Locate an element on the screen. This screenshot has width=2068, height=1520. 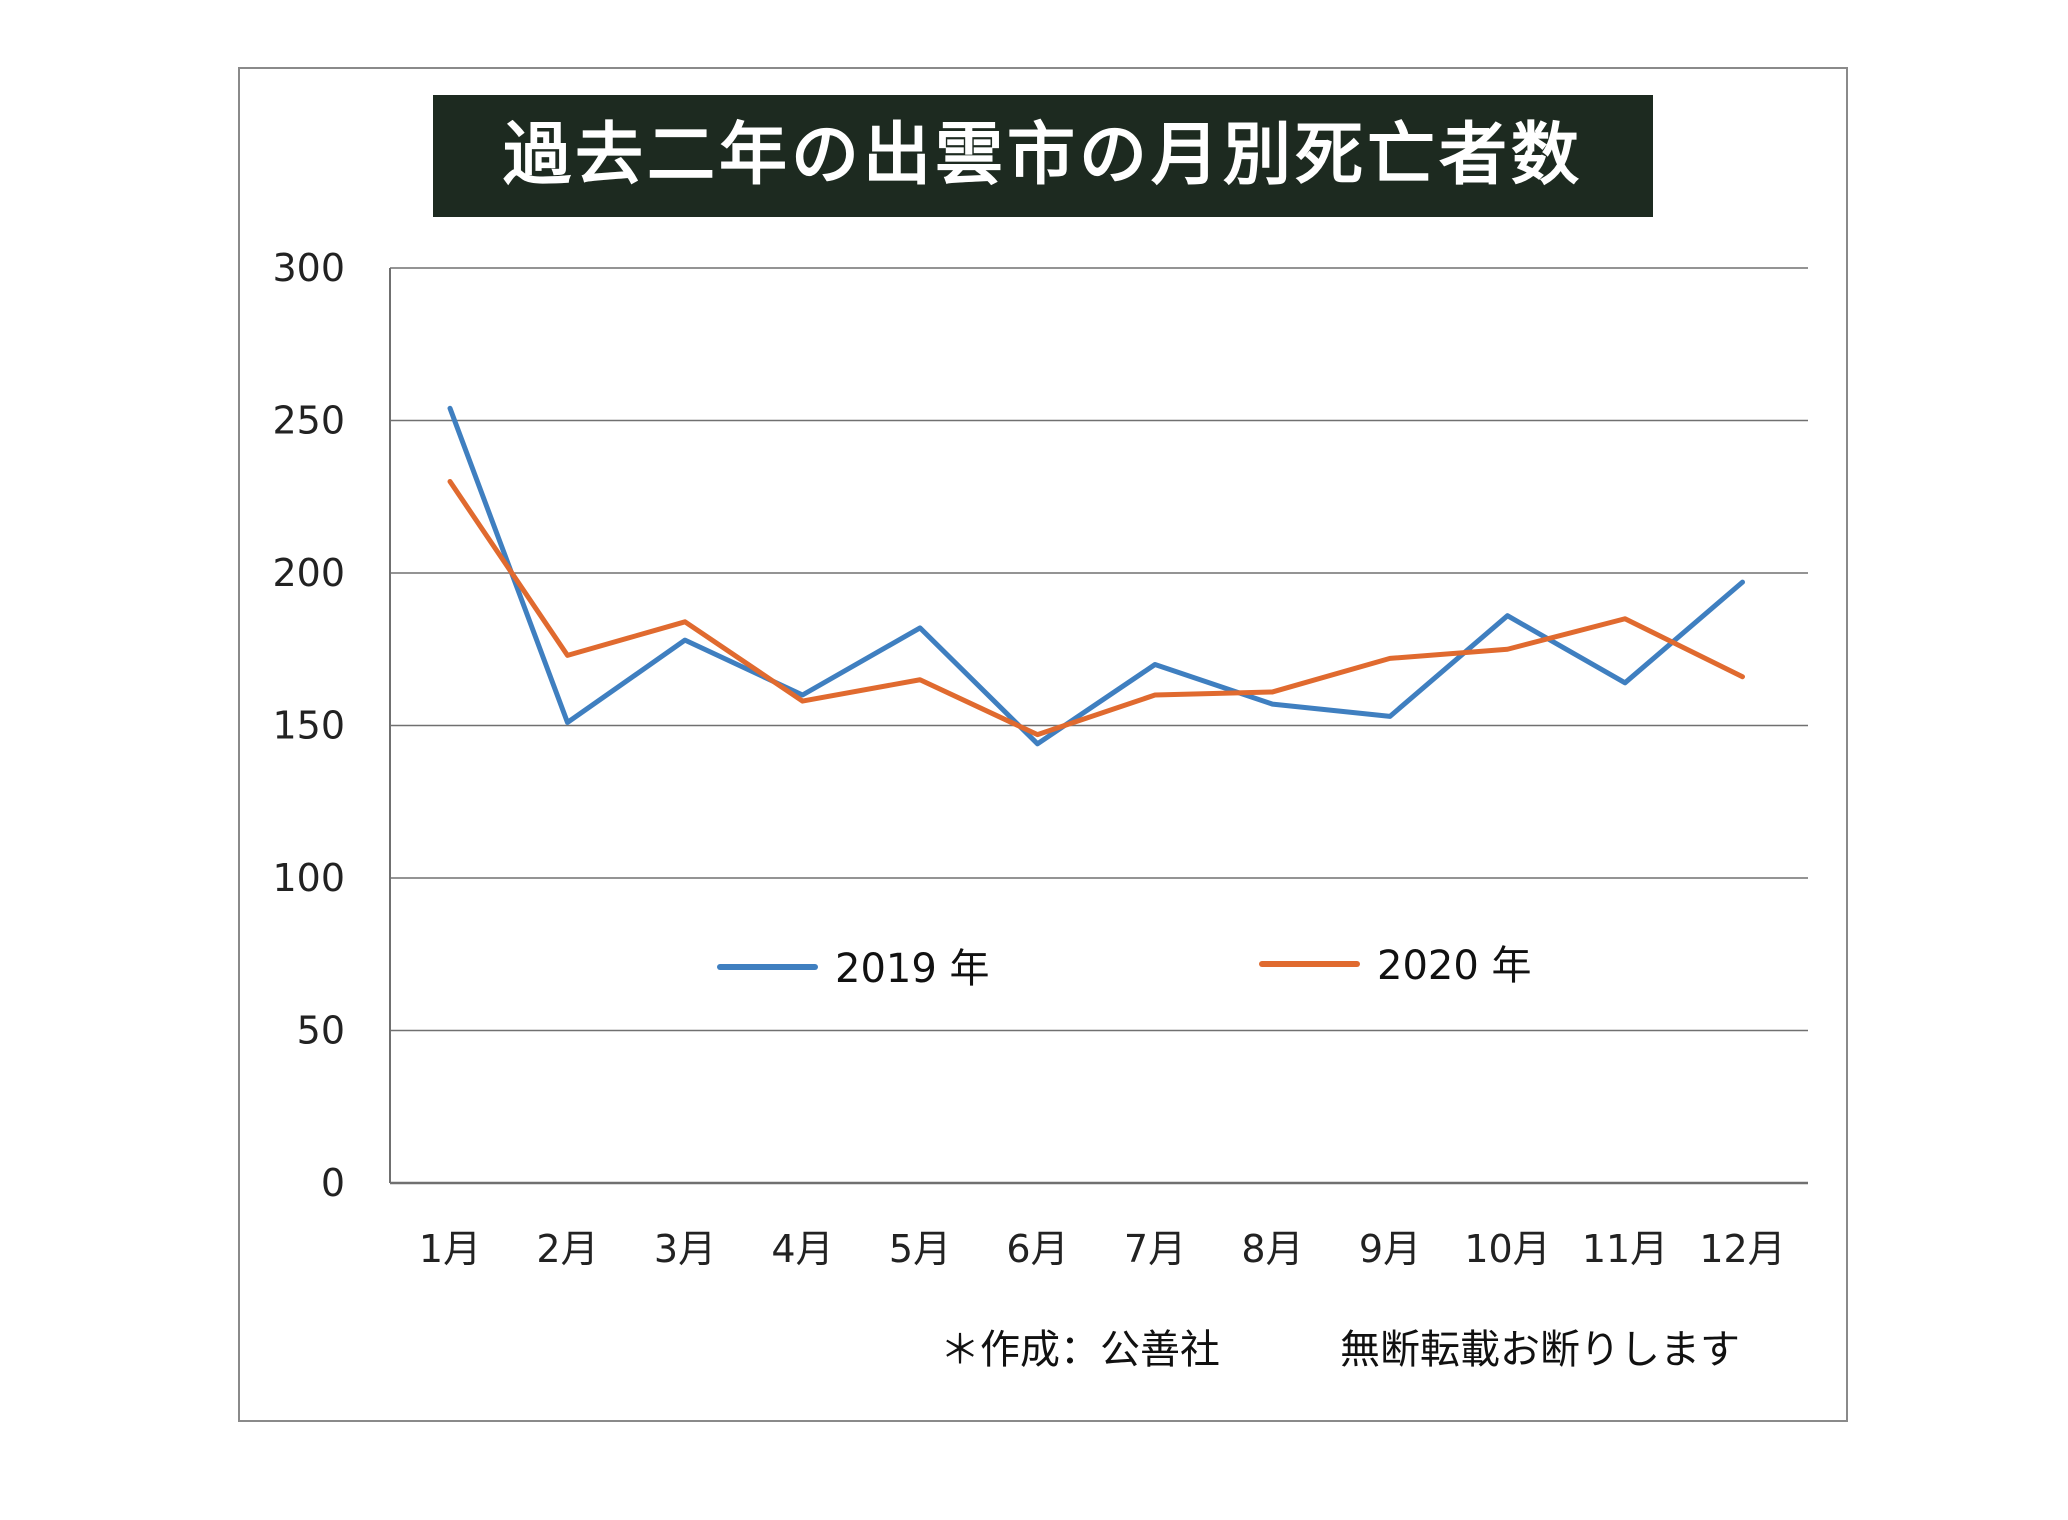
y-tick-label: 200 is located at coordinates (308, 573).